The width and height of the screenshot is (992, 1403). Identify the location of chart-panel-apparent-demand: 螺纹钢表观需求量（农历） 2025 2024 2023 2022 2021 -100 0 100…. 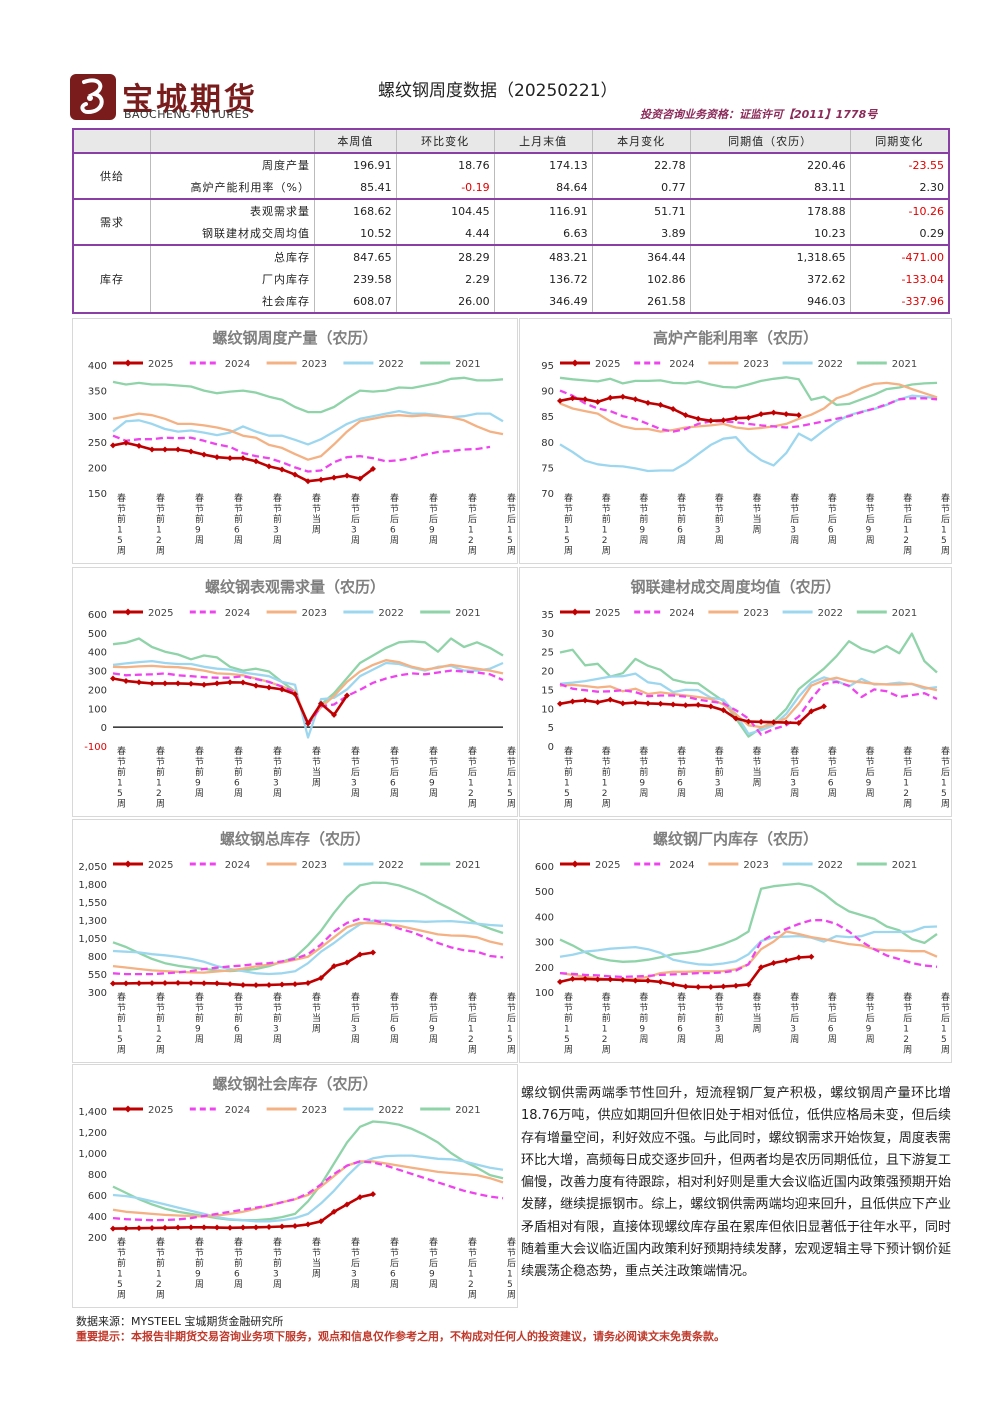
(295, 692).